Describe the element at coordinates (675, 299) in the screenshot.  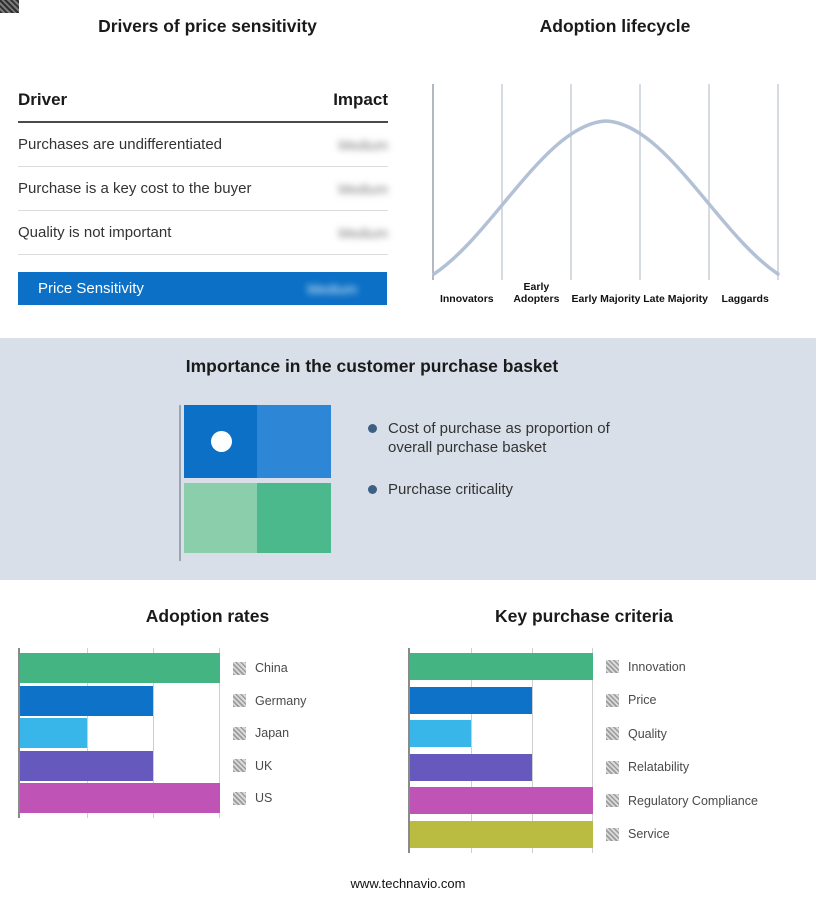
I see `stage-label-late-majority: Late Majority` at that location.